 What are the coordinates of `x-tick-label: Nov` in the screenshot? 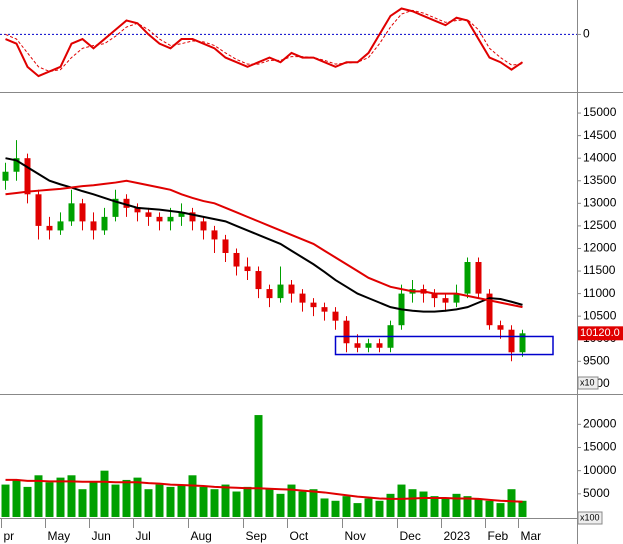 It's located at (355, 536).